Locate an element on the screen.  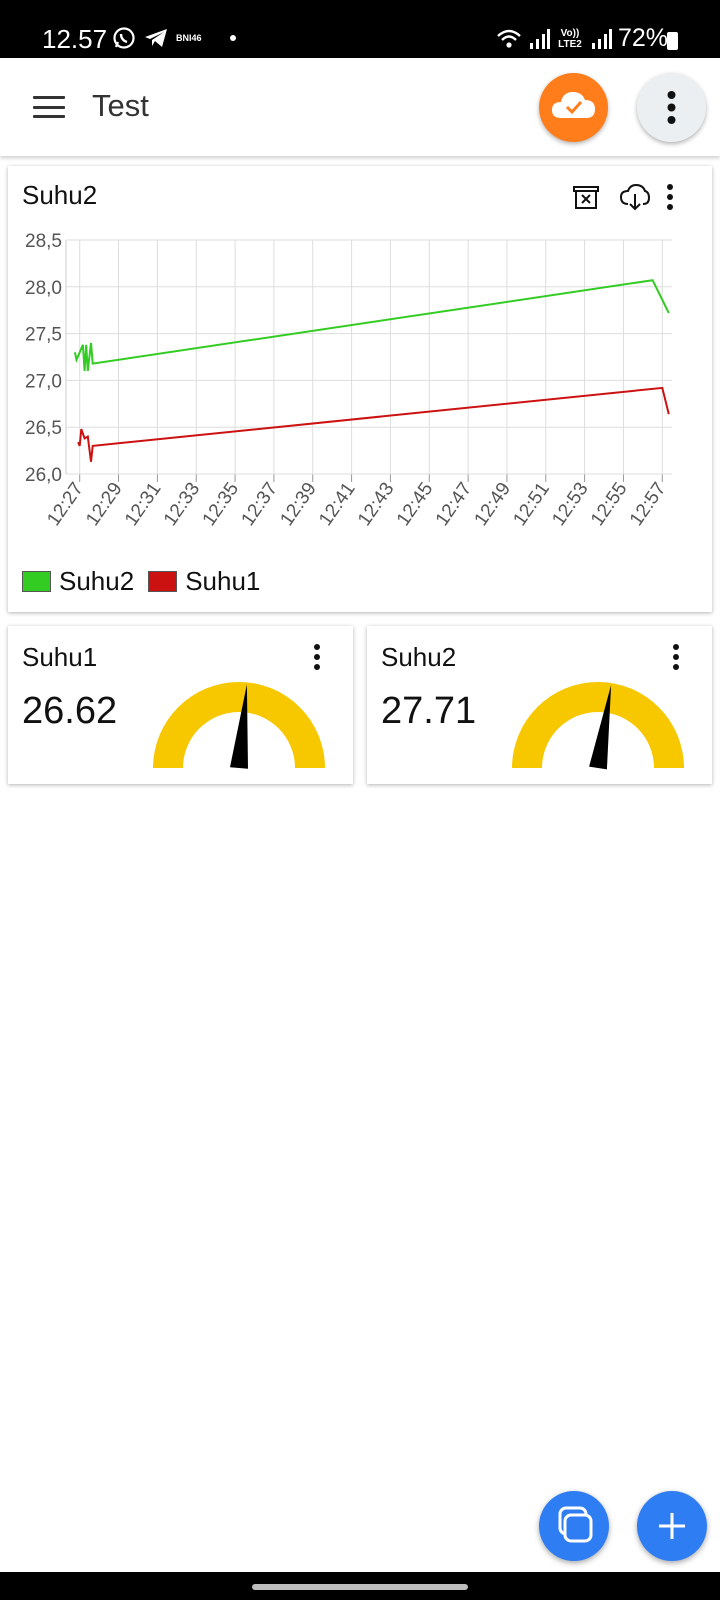
clear-data-icon is located at coordinates (586, 197).